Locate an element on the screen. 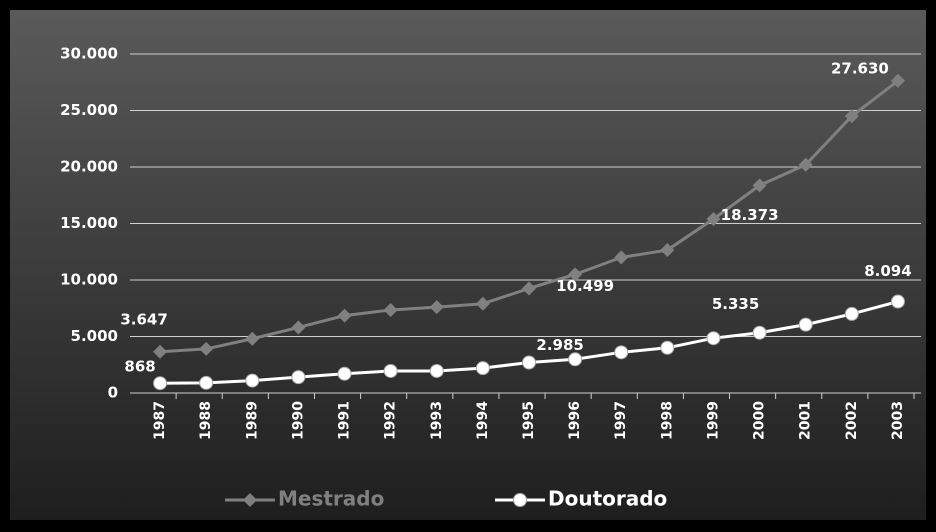 The image size is (936, 532). y-tick-label: 10.000 is located at coordinates (89, 280).